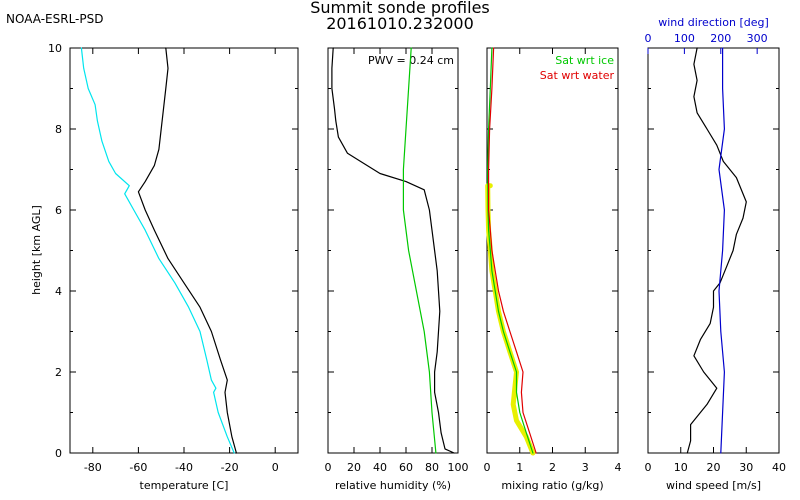  Describe the element at coordinates (585, 467) in the screenshot. I see `x-tick-label: 3` at that location.